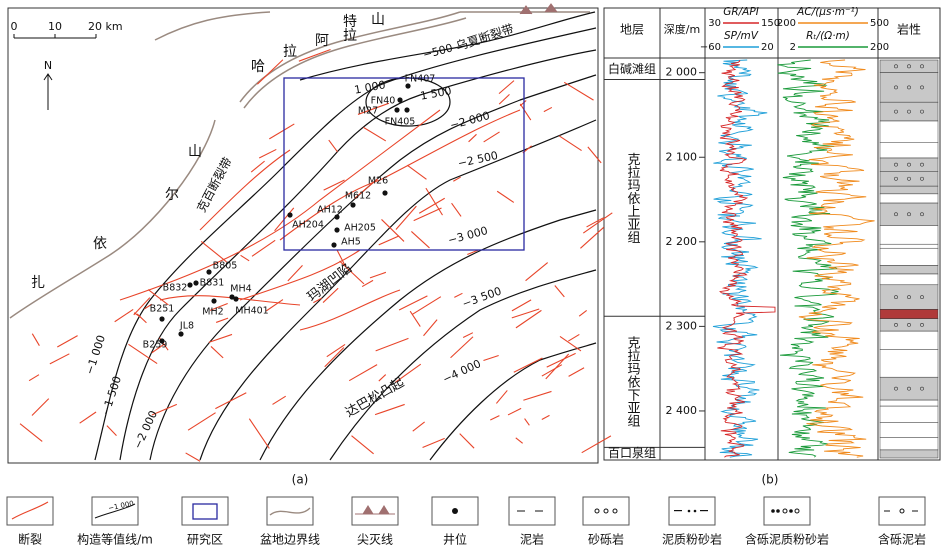 The height and width of the screenshot is (555, 945). Describe the element at coordinates (368, 111) in the screenshot. I see `well-label: M27` at that location.